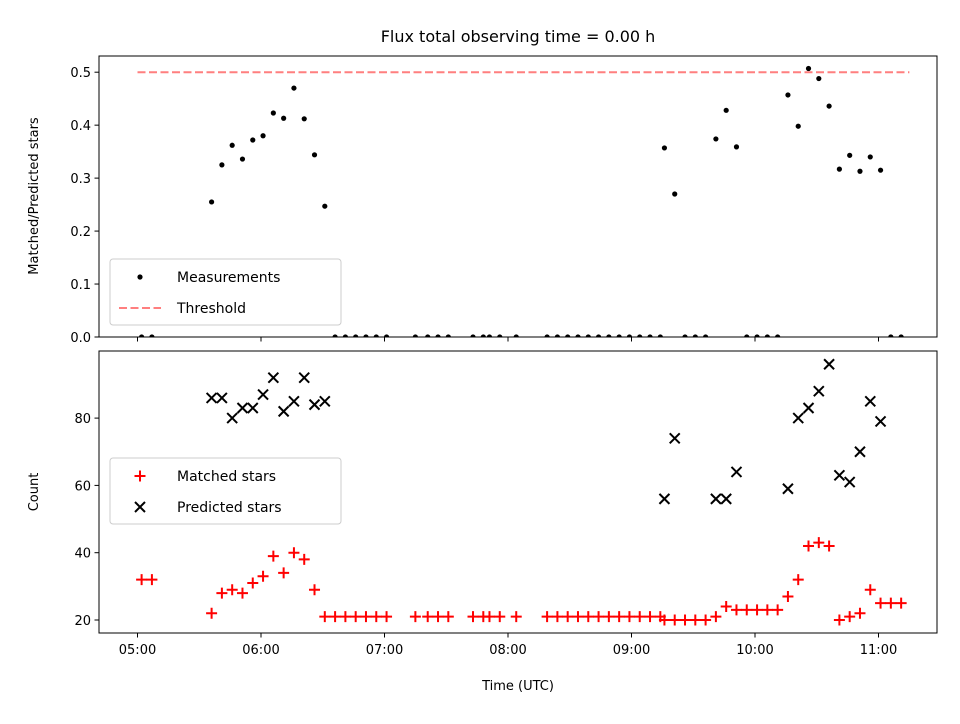 The height and width of the screenshot is (724, 960). What do you see at coordinates (754, 650) in the screenshot?
I see `x-tick-label: 10:00` at bounding box center [754, 650].